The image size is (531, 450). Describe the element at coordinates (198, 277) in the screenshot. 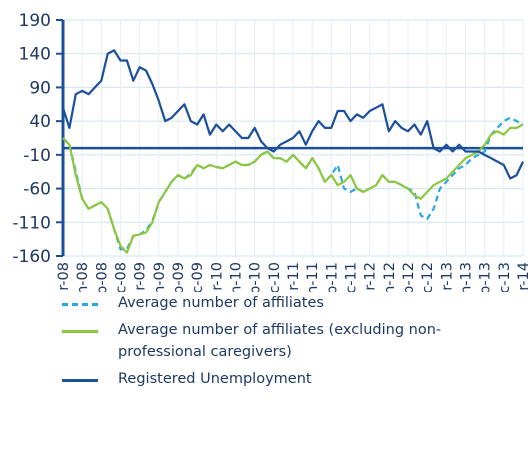

I see `x-tick-label: Dec-09` at that location.